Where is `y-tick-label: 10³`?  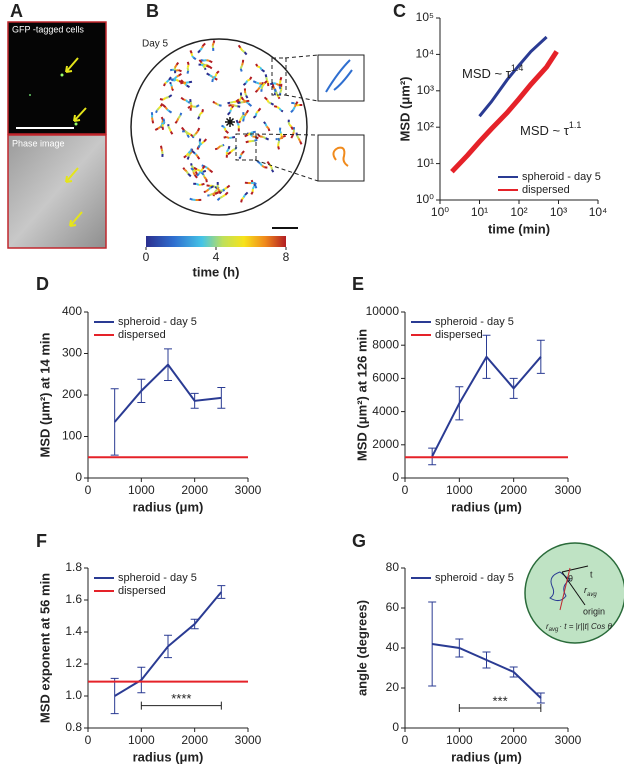
y-tick-label: 10³ is located at coordinates (425, 90).